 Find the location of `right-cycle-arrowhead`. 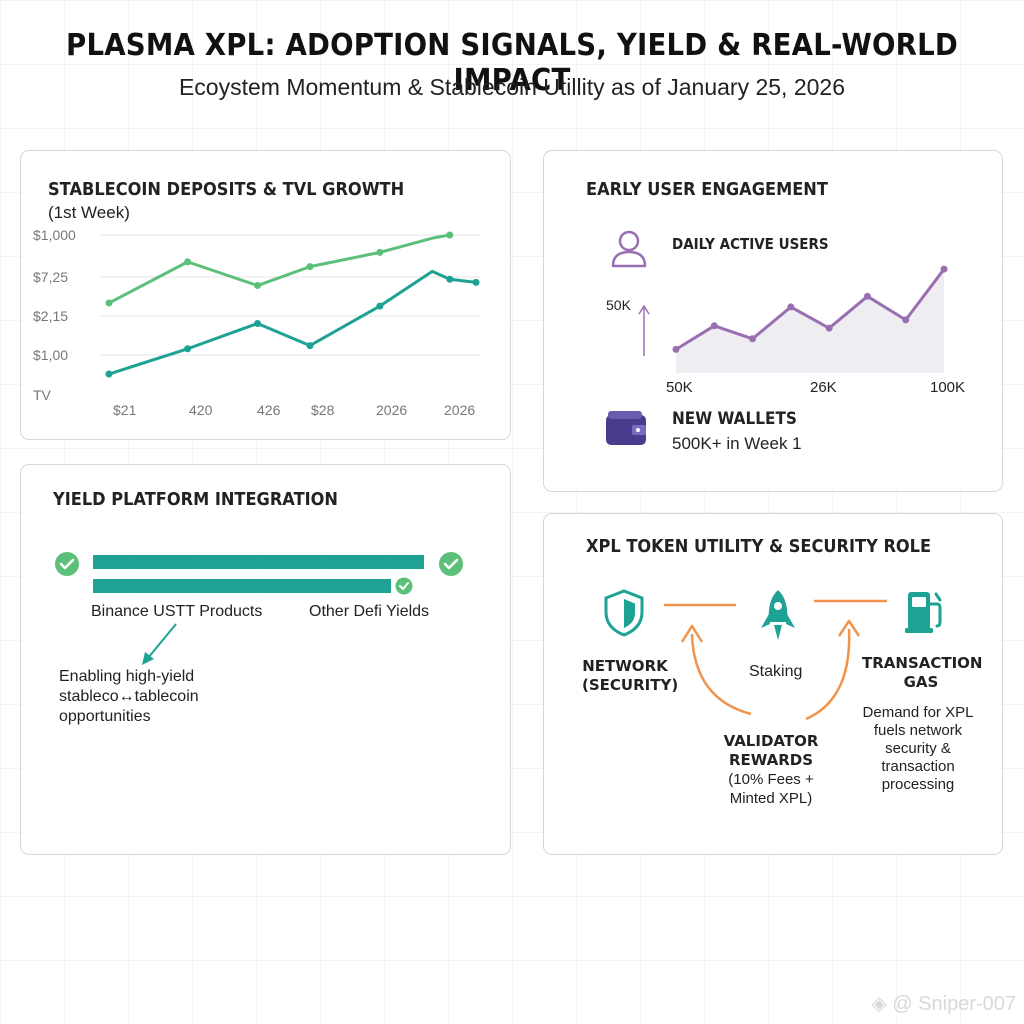

right-cycle-arrowhead is located at coordinates (849, 628).